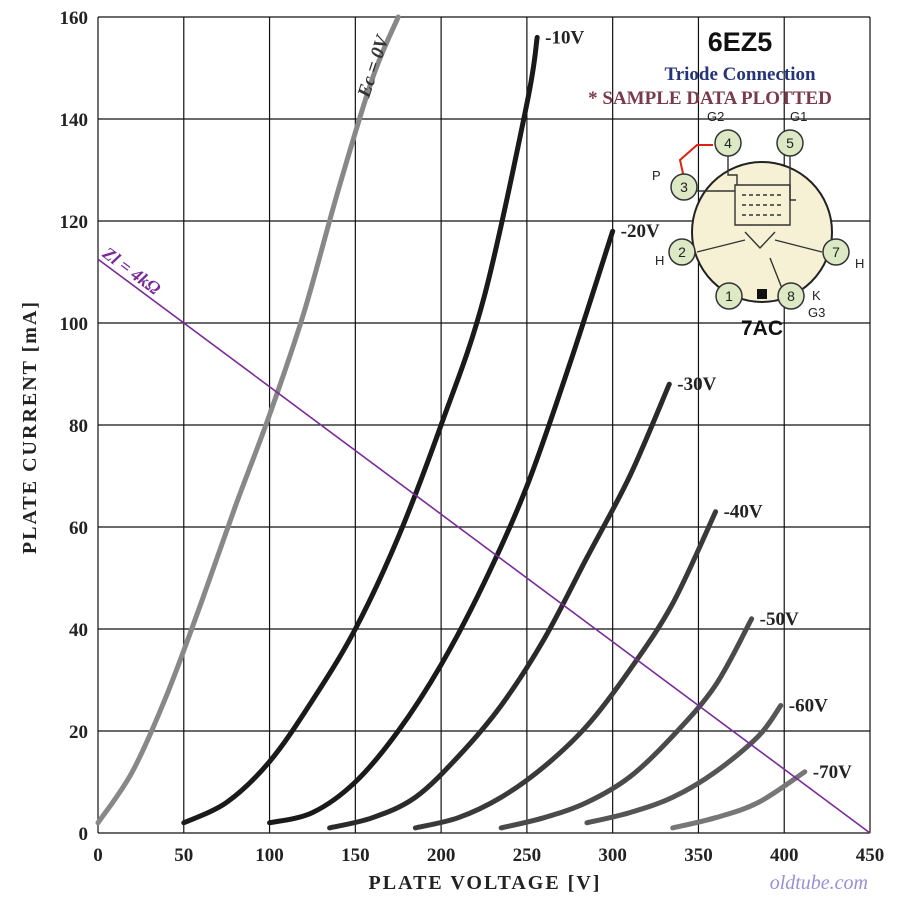  Describe the element at coordinates (695, 161) in the screenshot. I see `triode-strap` at that location.